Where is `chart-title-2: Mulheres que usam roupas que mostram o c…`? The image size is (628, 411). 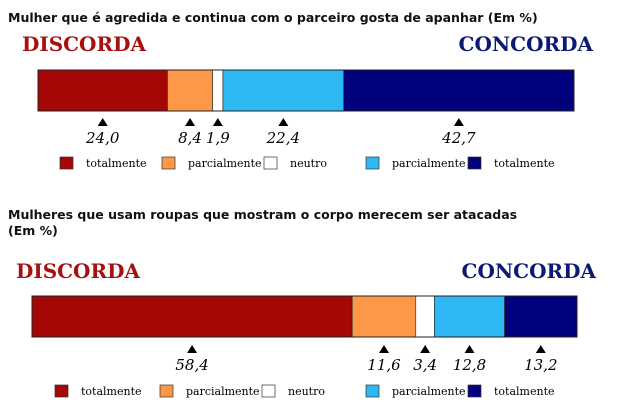 chart-title-2: Mulheres que usam roupas que mostram o c… is located at coordinates (263, 222).